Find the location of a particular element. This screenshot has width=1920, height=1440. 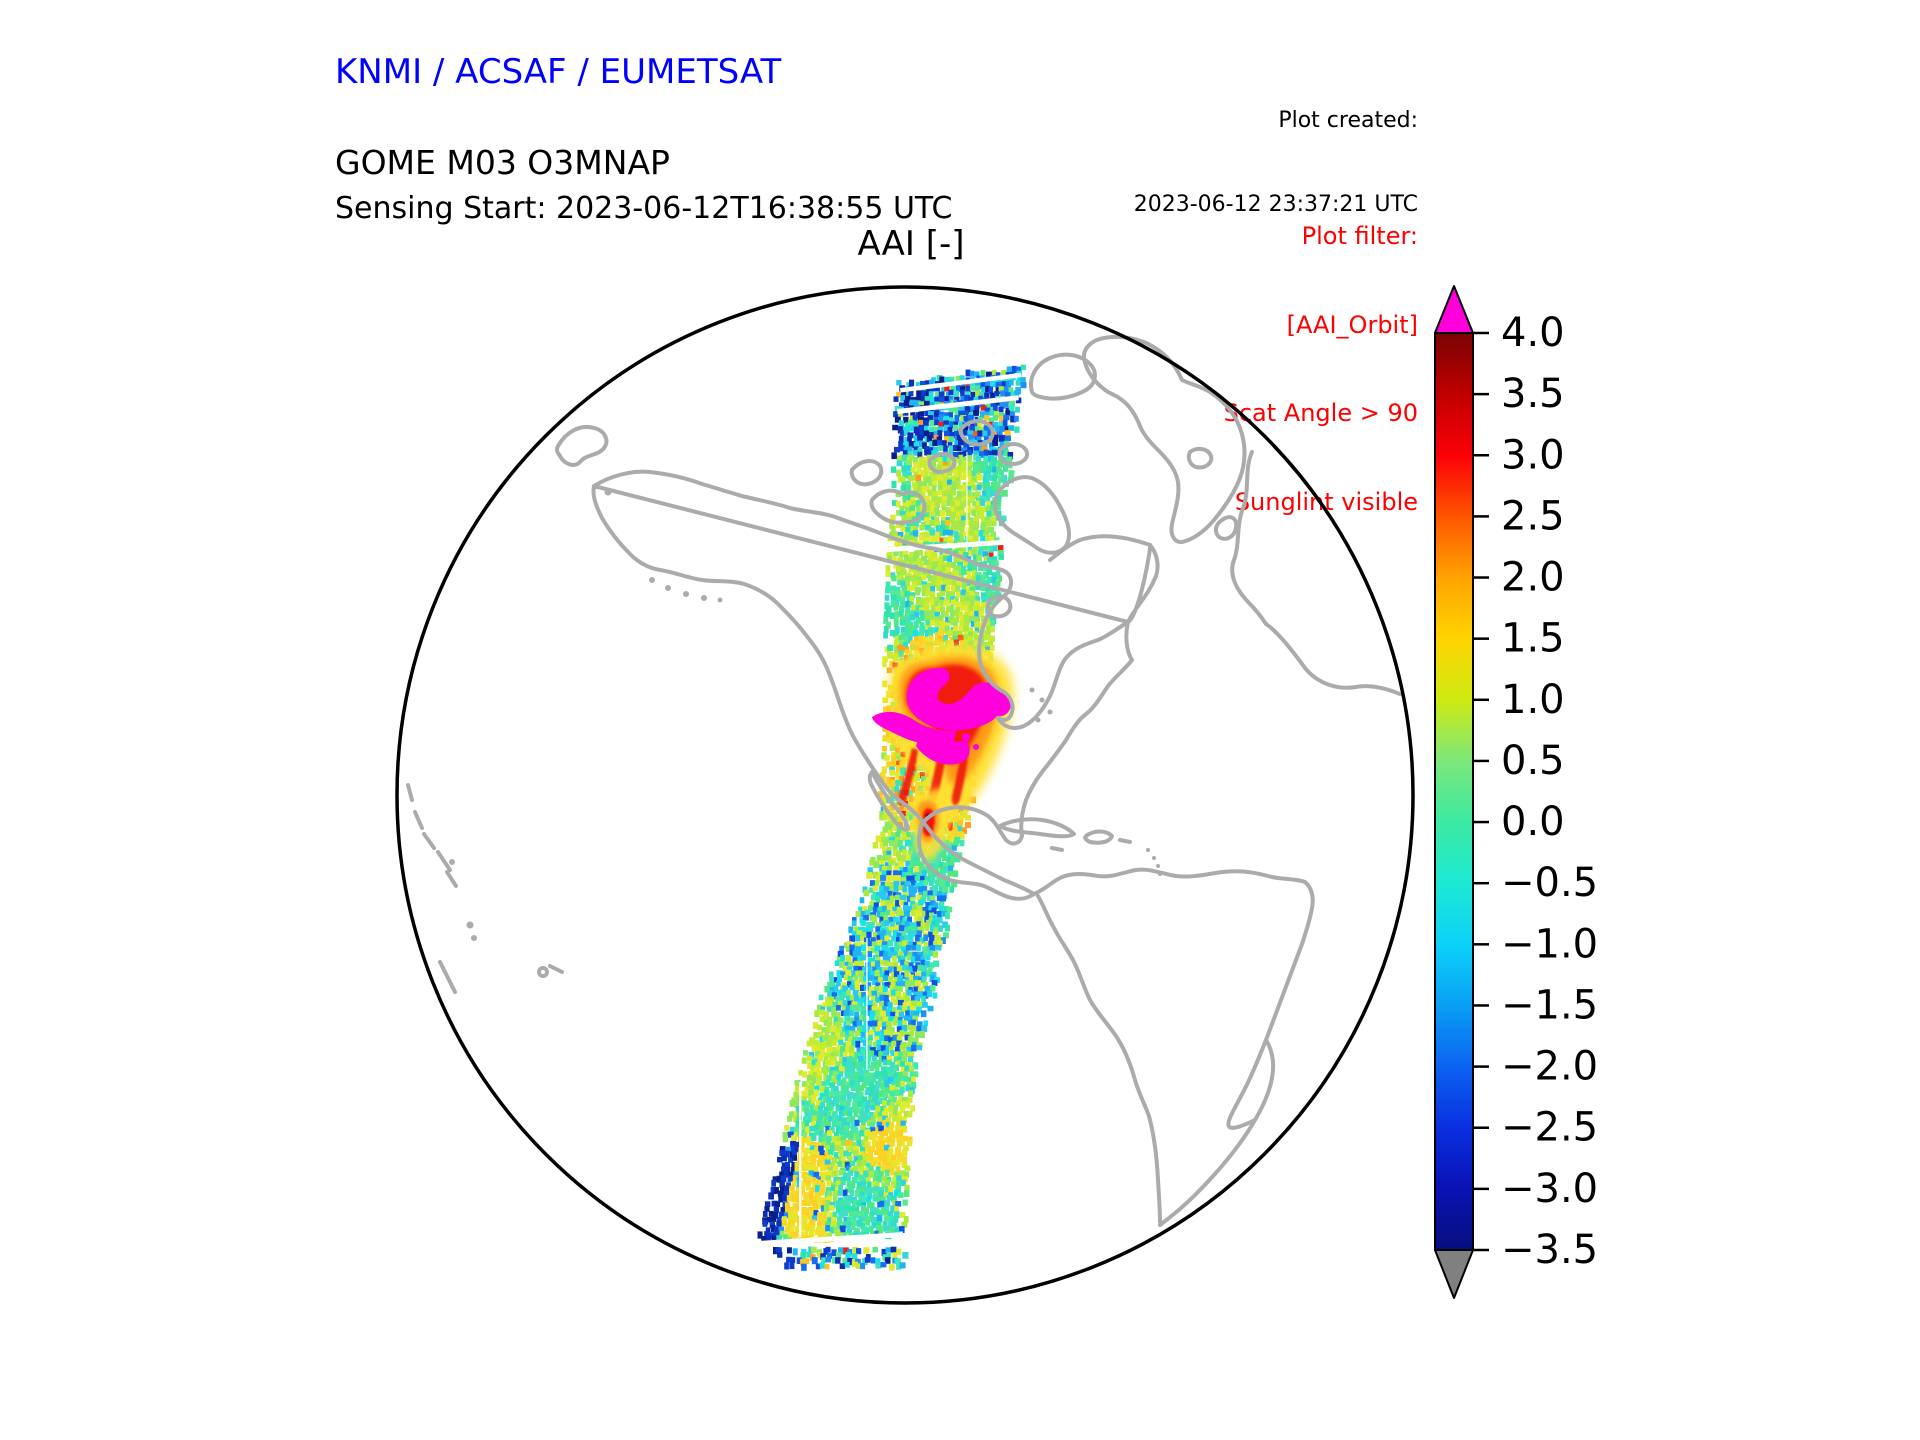

colorbar-tick-label: −1.5 is located at coordinates (1549, 1005).